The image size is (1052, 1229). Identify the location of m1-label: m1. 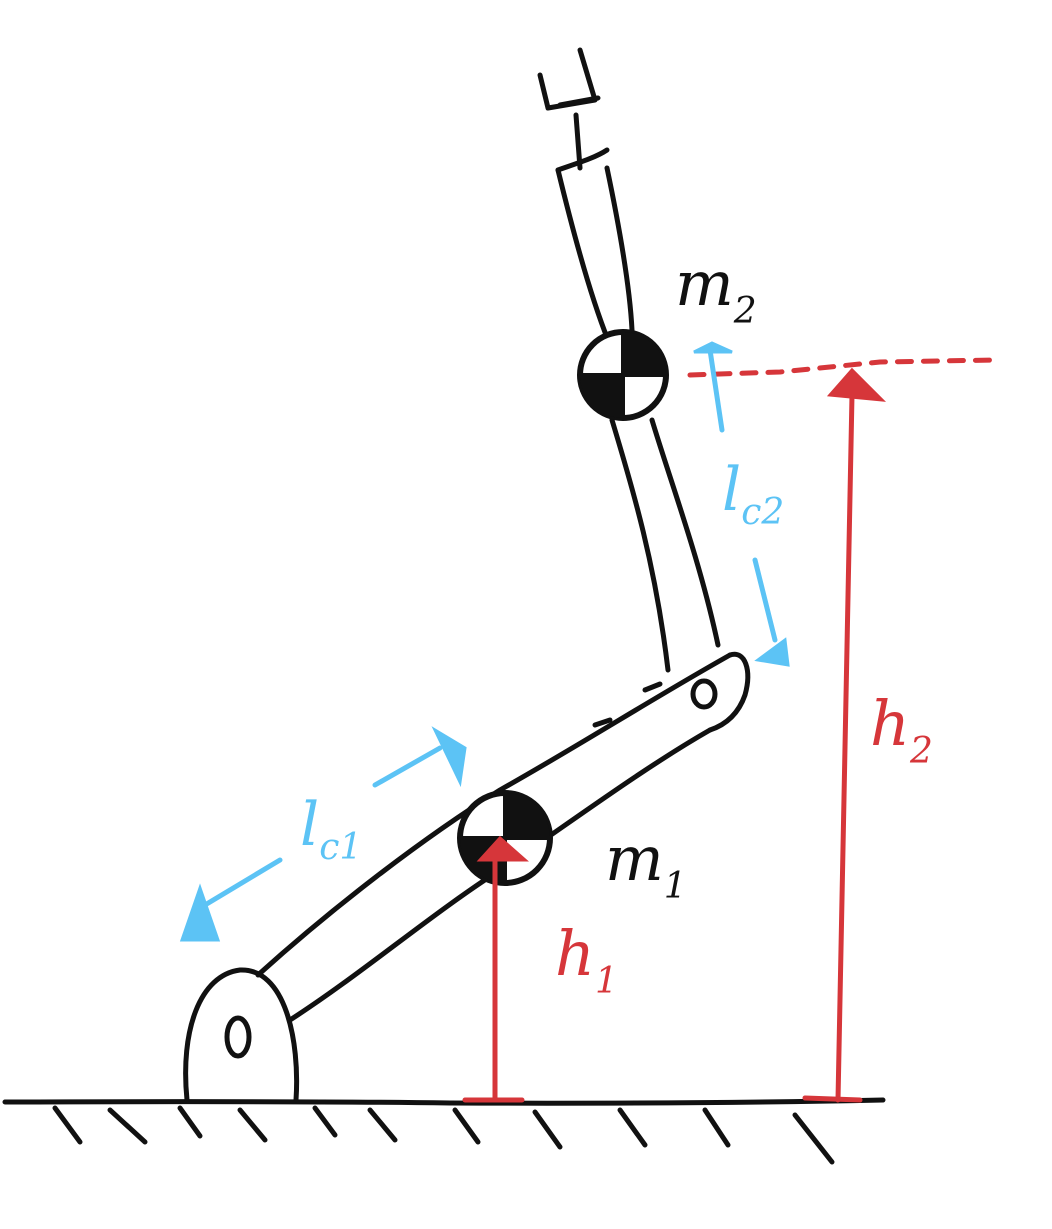
(646, 864).